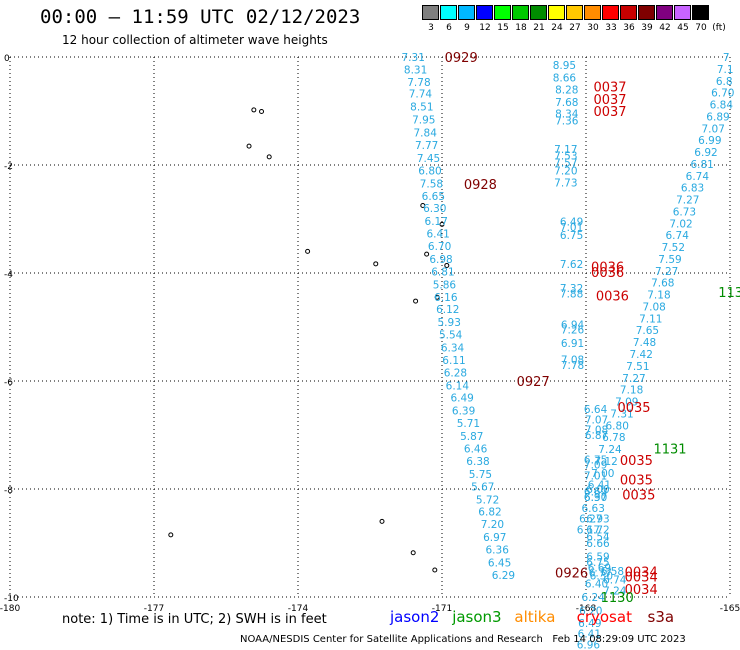 Image resolution: width=740 pixels, height=650 pixels. I want to click on wave-height-label: 5.87, so click(471, 437).